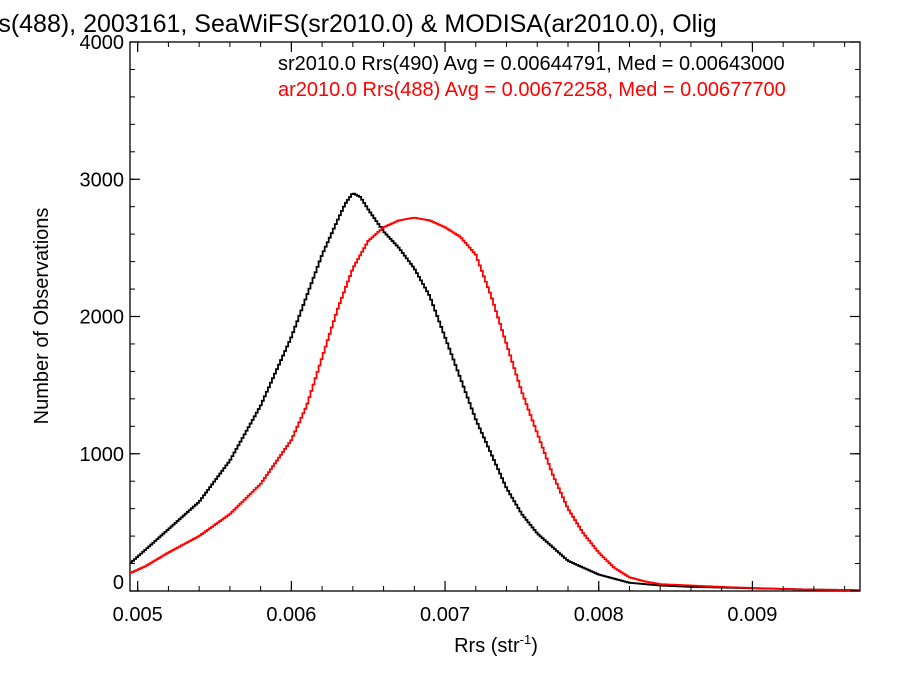 The height and width of the screenshot is (675, 900). Describe the element at coordinates (42, 316) in the screenshot. I see `y-axis-label: Number of Observations` at that location.